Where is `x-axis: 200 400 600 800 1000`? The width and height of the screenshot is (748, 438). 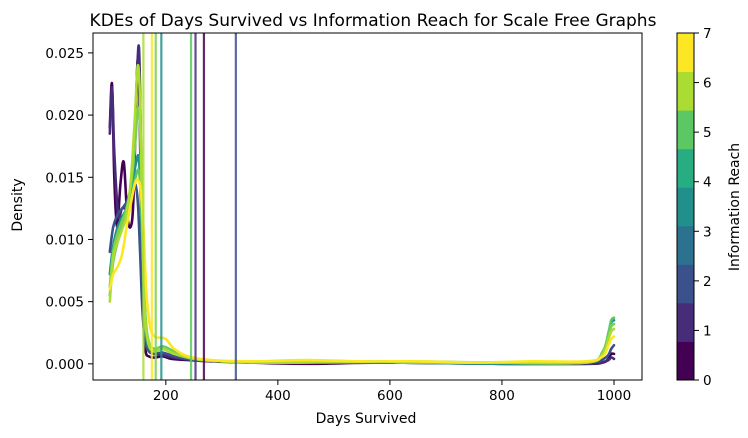 x-axis: 200 400 600 800 1000 is located at coordinates (392, 392).